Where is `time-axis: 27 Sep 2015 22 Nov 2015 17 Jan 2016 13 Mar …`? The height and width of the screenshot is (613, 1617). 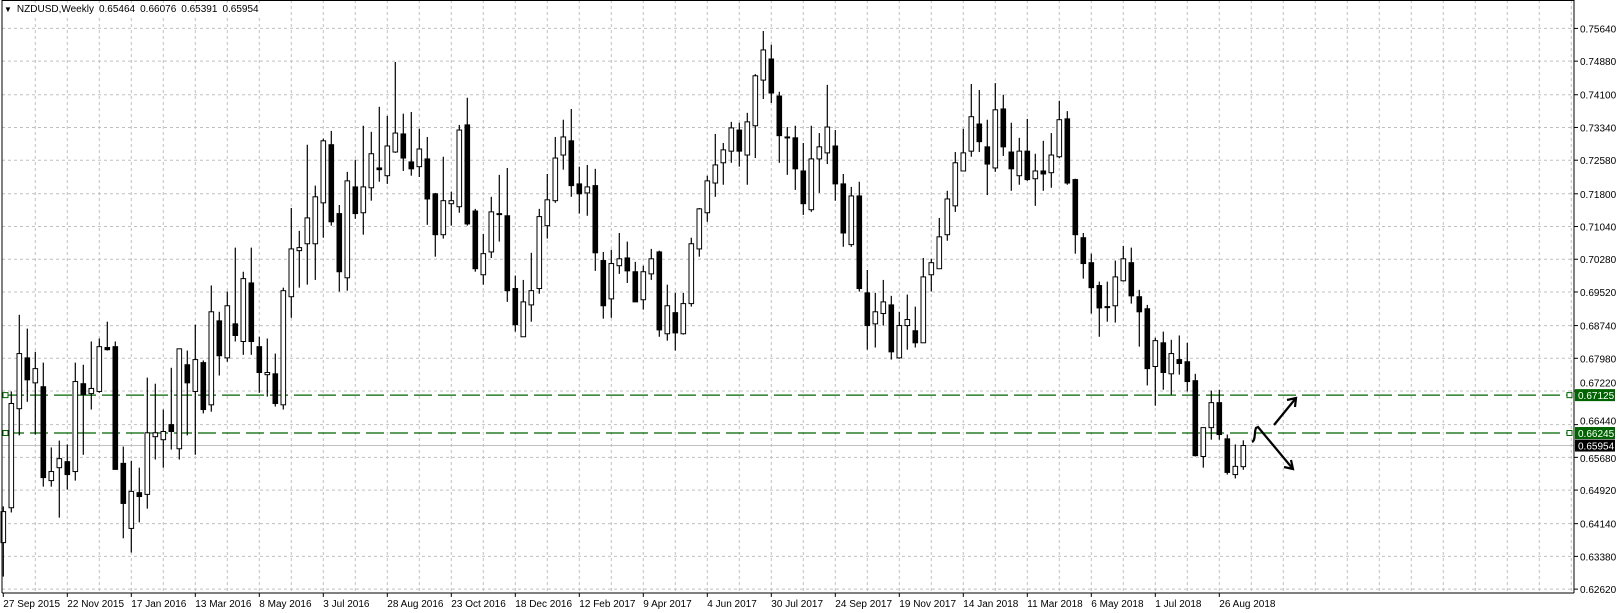
time-axis: 27 Sep 2015 22 Nov 2015 17 Jan 2016 13 Mar … is located at coordinates (639, 601).